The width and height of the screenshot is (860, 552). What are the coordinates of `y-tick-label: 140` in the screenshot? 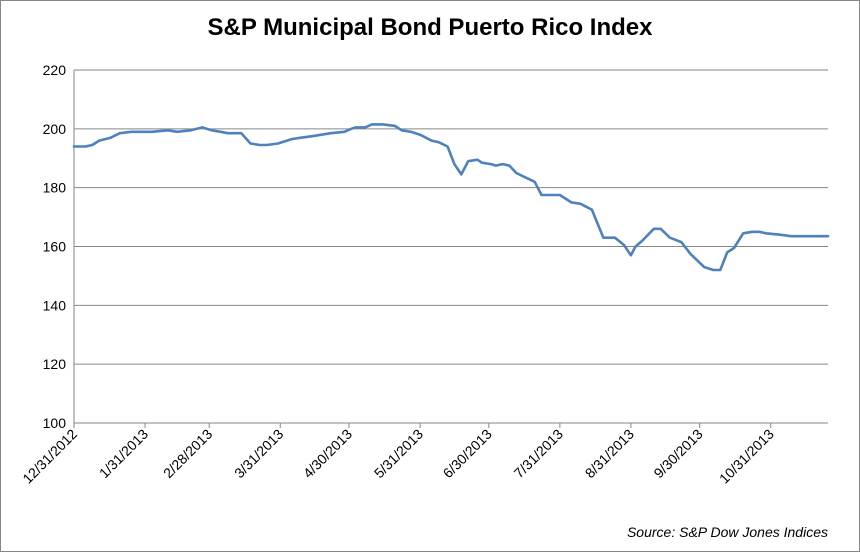 It's located at (55, 305).